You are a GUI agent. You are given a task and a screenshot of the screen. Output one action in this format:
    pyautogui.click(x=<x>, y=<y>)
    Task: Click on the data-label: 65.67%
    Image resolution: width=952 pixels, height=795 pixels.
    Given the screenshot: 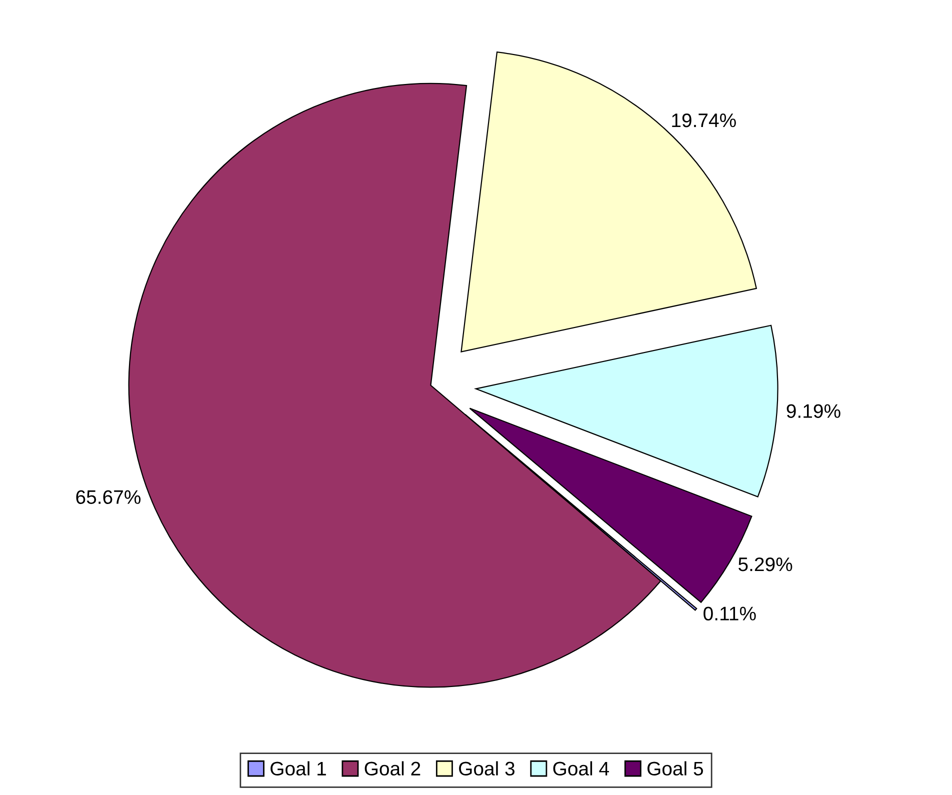 What is the action you would take?
    pyautogui.click(x=108, y=497)
    